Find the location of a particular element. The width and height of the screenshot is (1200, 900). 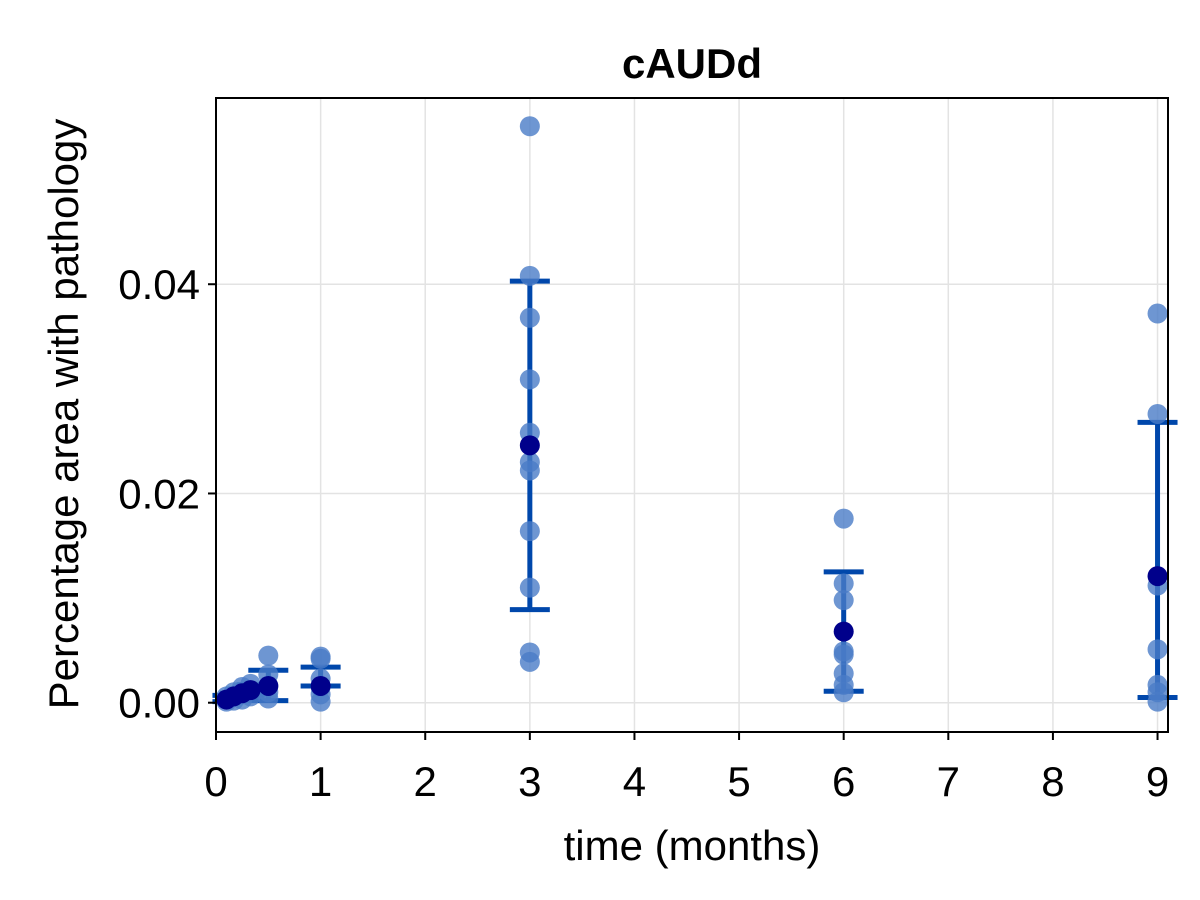

x-tick-label: 7 is located at coordinates (948, 781).